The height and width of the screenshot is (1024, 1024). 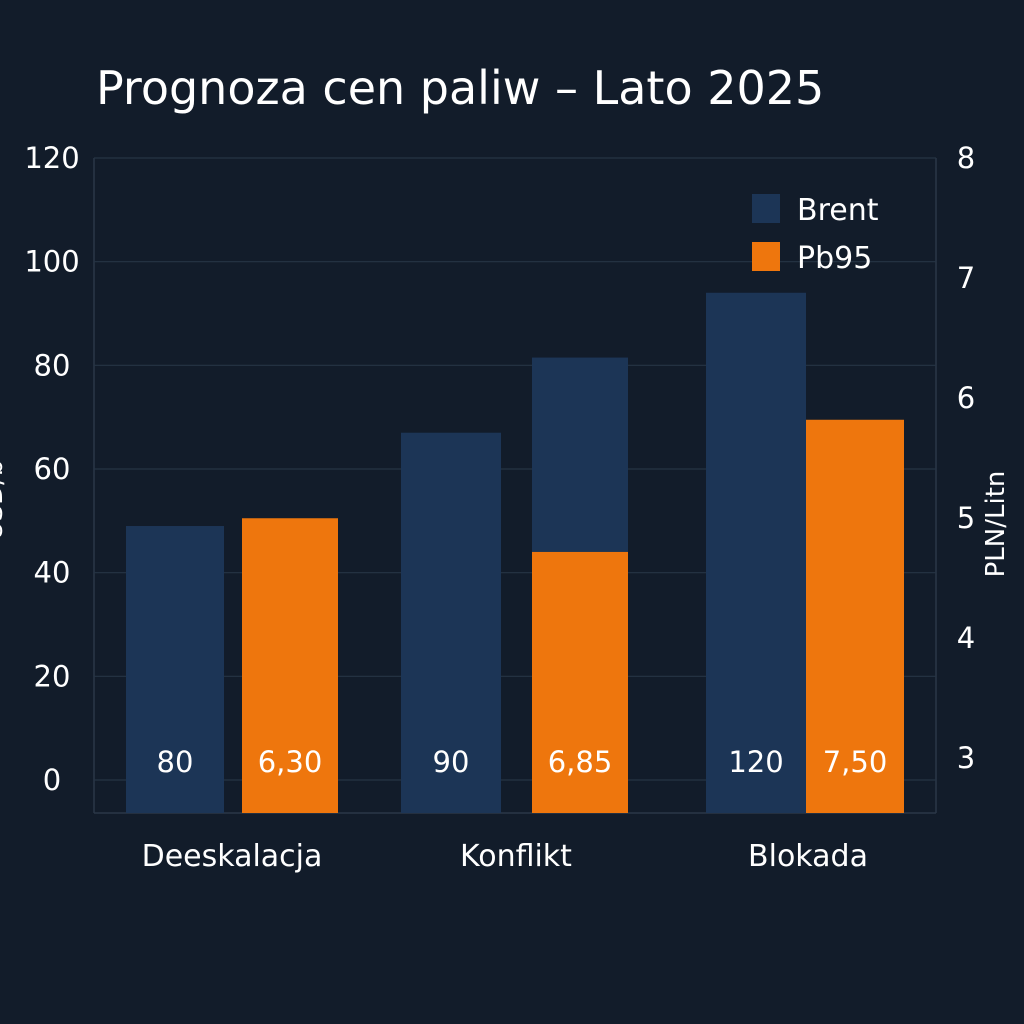 What do you see at coordinates (815, 234) in the screenshot?
I see `legend: Brent Pb95` at bounding box center [815, 234].